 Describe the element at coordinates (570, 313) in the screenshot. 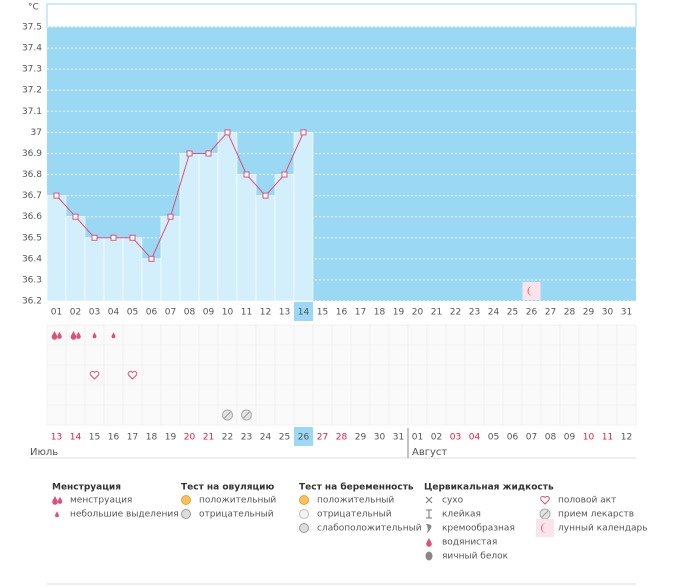

I see `day-label: 28` at that location.